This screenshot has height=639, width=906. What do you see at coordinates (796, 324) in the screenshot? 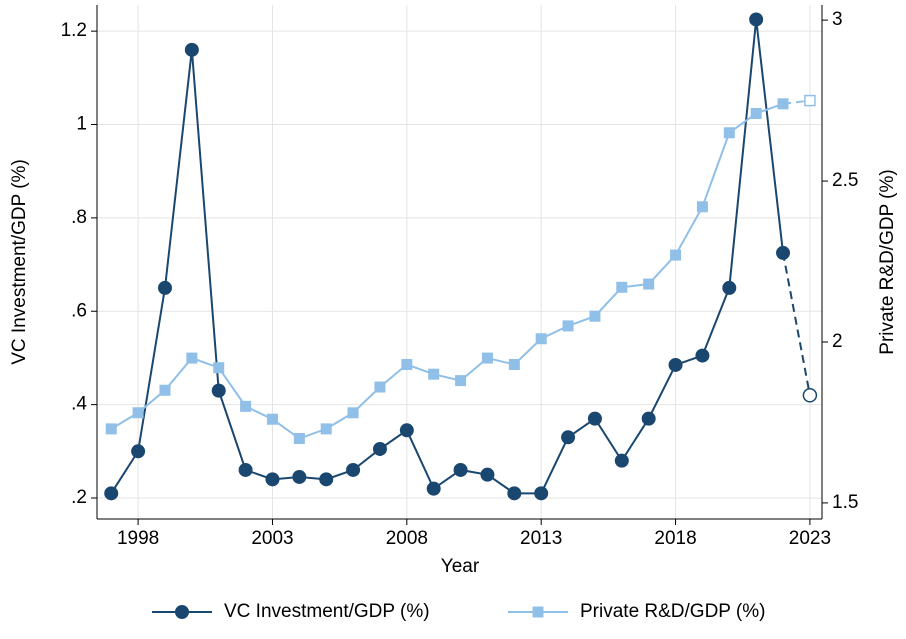
I see `estimated-line` at bounding box center [796, 324].